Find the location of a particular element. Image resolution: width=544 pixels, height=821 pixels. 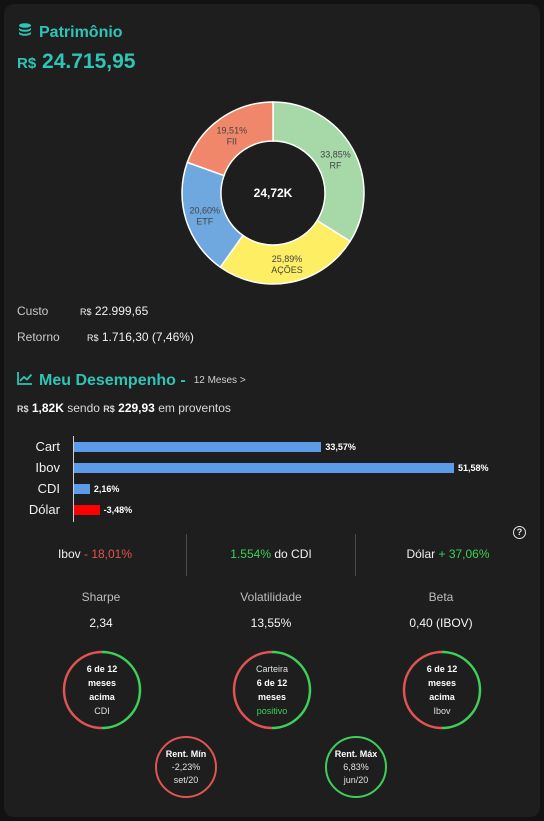

bar-row-dólar: Dólar -3,48% is located at coordinates (272, 510).